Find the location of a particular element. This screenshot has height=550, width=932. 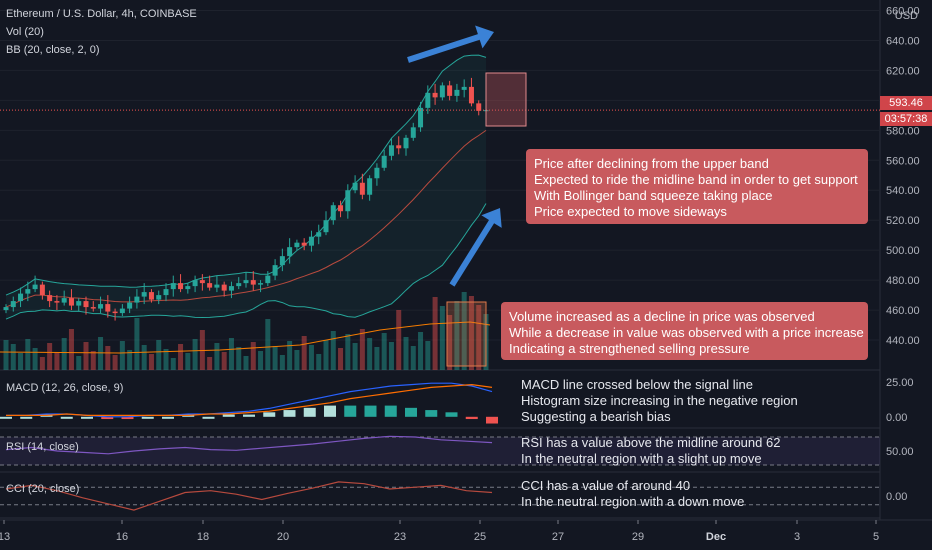

volume-highlight-box is located at coordinates (466, 334).